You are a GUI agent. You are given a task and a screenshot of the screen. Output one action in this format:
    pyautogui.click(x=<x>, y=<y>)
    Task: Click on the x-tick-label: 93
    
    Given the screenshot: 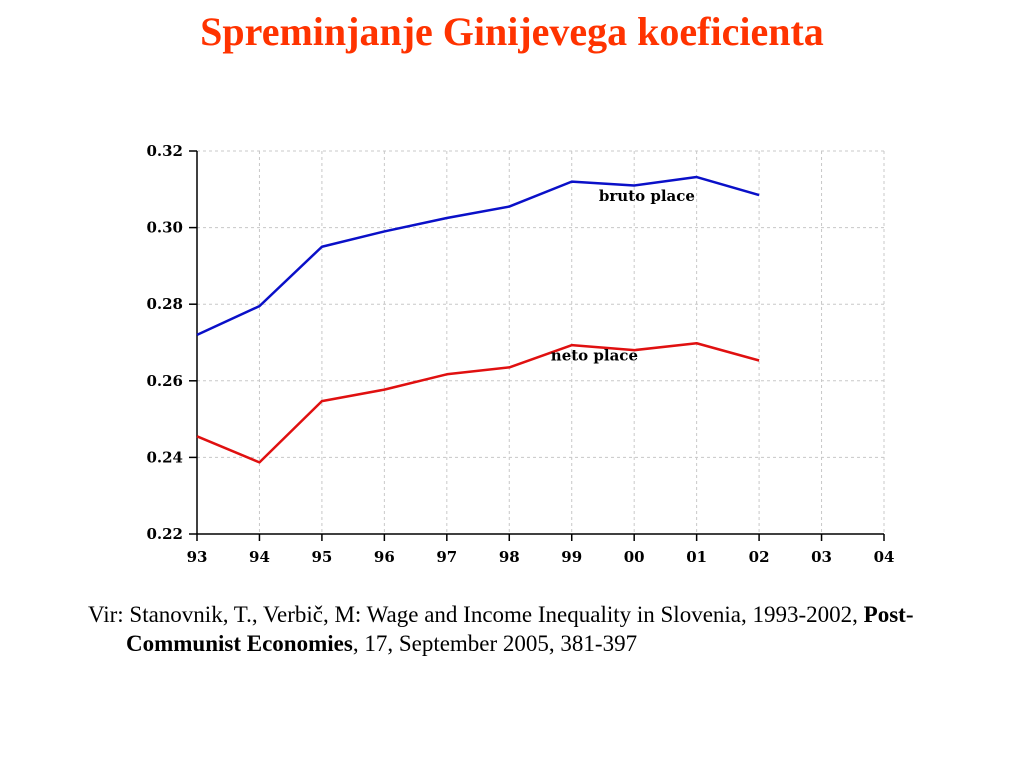 What is the action you would take?
    pyautogui.click(x=197, y=557)
    